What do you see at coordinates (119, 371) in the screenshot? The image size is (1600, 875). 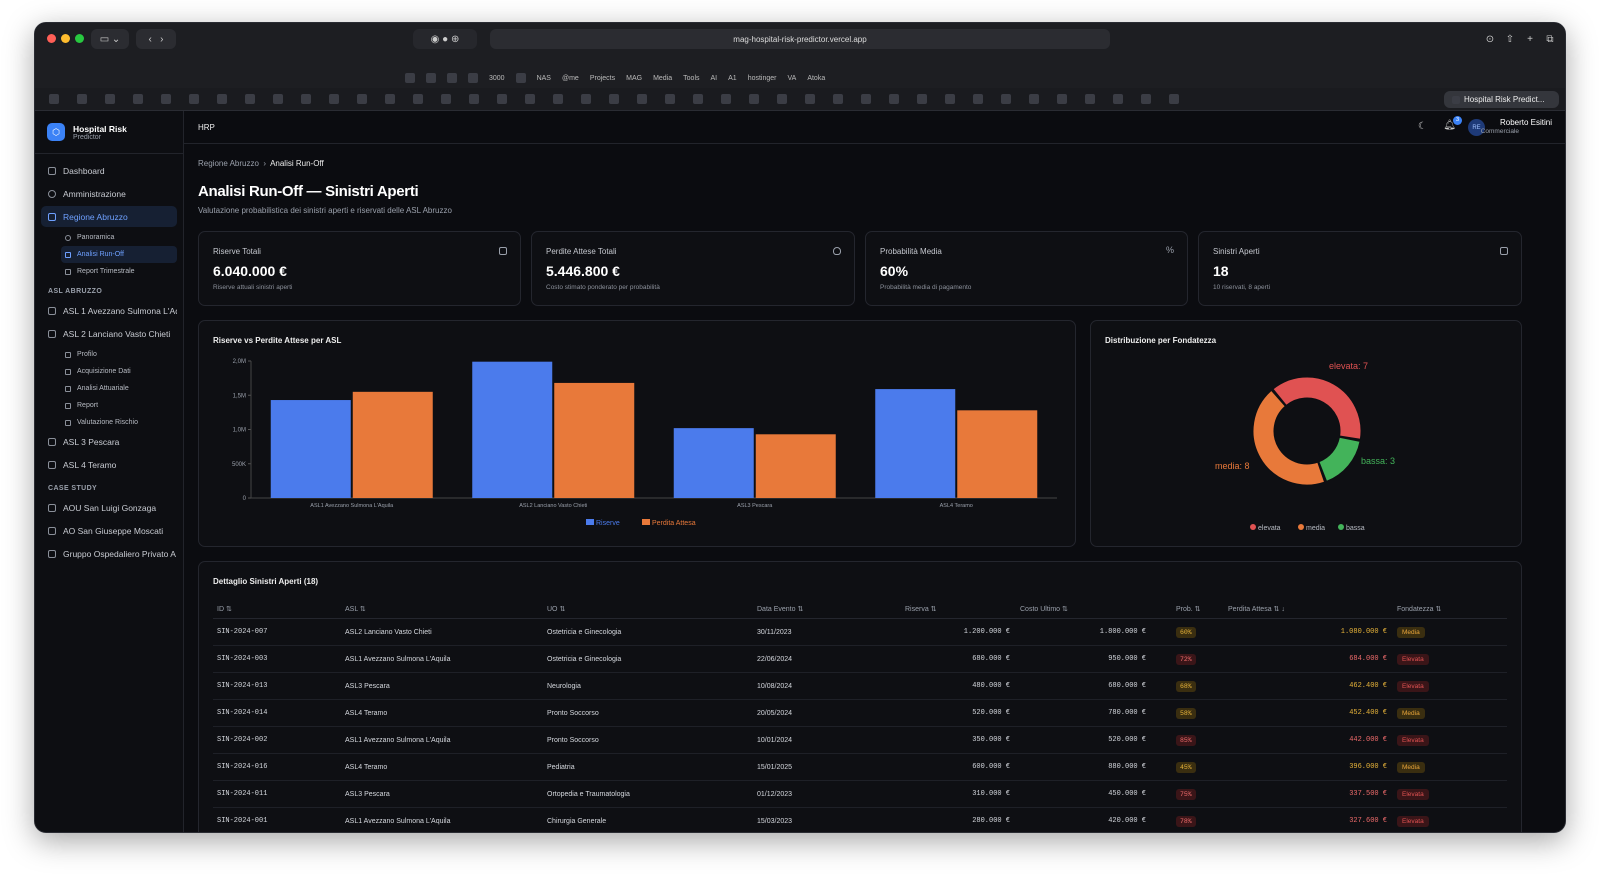 I see `sidebar-subitem-acquisizione-dati: Acquisizione Dati` at bounding box center [119, 371].